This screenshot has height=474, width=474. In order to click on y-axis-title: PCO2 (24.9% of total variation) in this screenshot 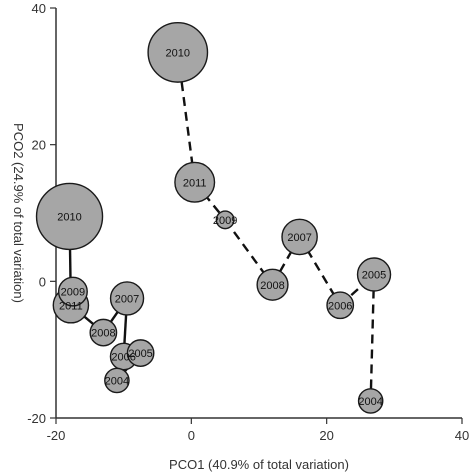, I will do `click(18, 213)`.